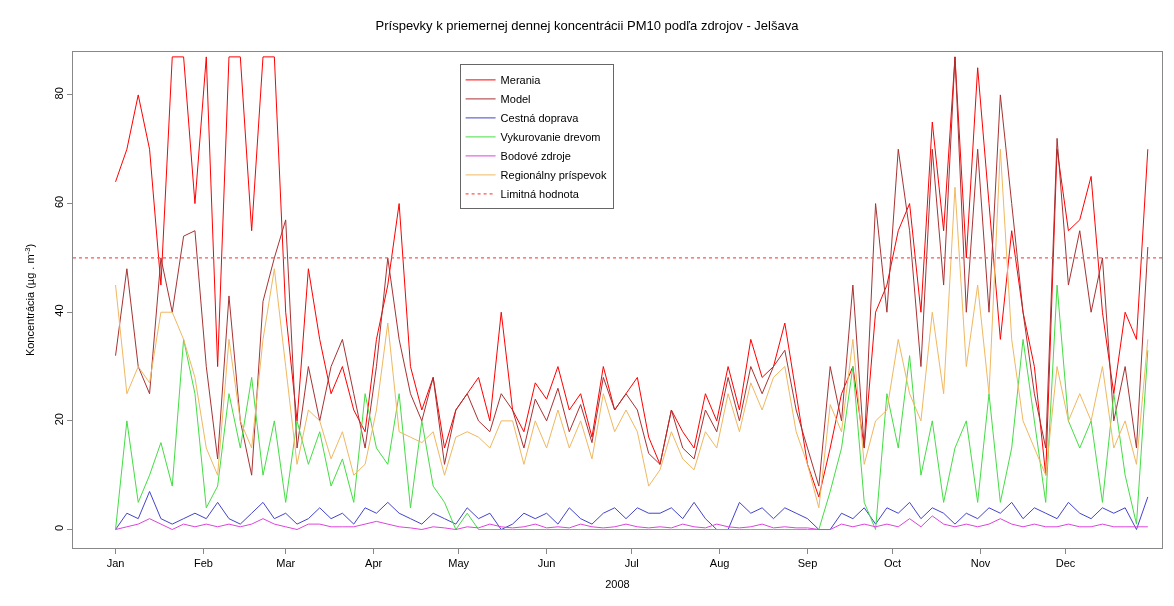 Image resolution: width=1174 pixels, height=606 pixels. Describe the element at coordinates (286, 563) in the screenshot. I see `x-tick-label: Mar` at that location.